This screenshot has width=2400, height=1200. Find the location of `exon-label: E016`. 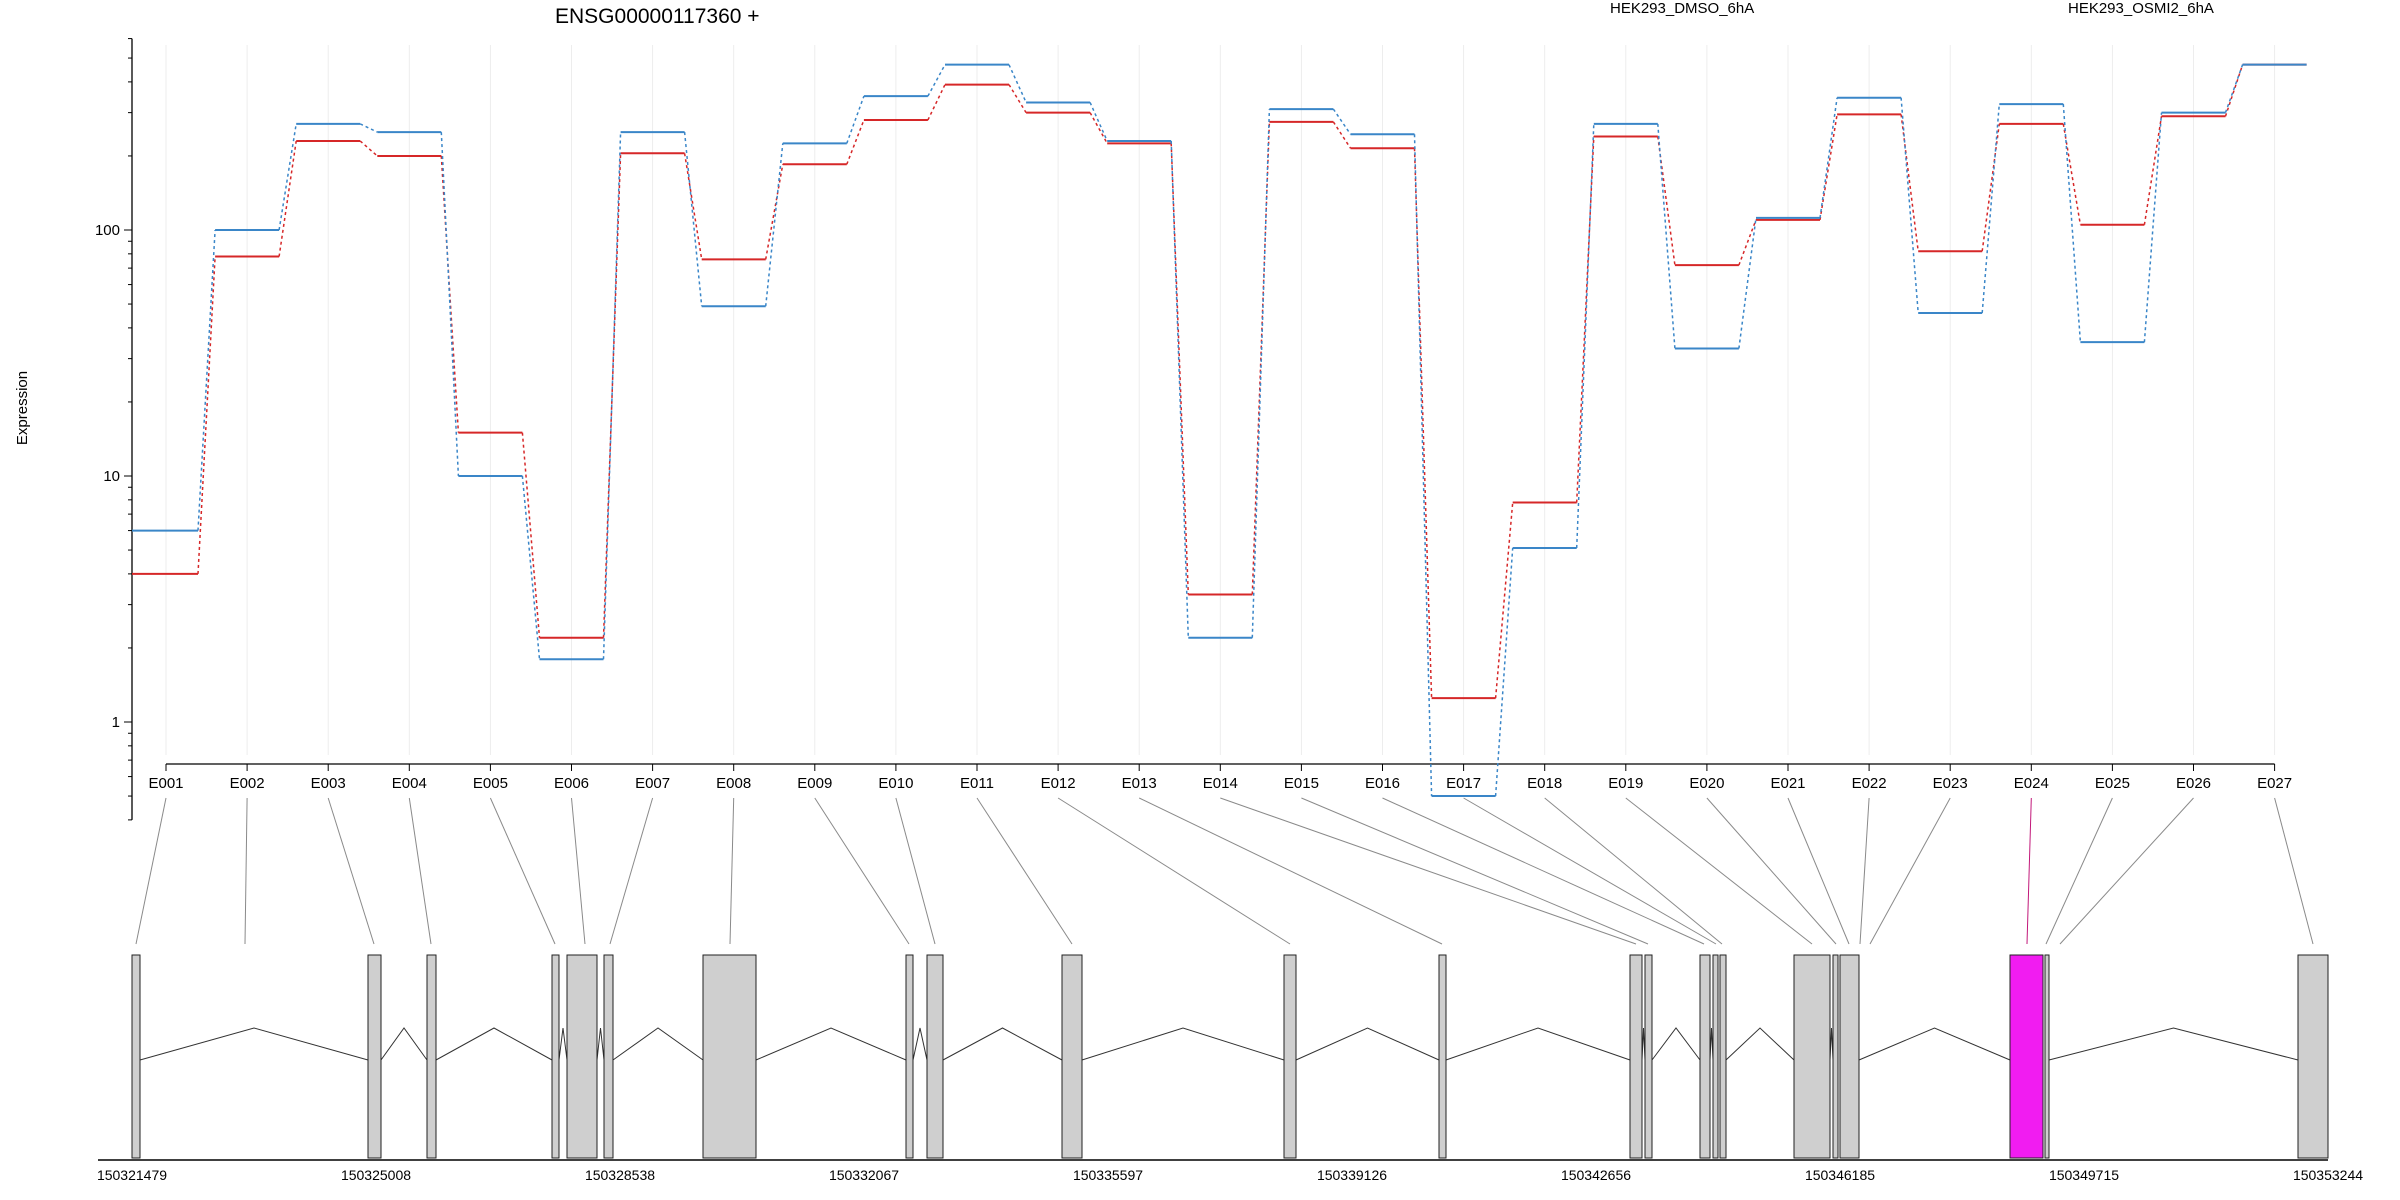

exon-label: E016 is located at coordinates (1382, 783).